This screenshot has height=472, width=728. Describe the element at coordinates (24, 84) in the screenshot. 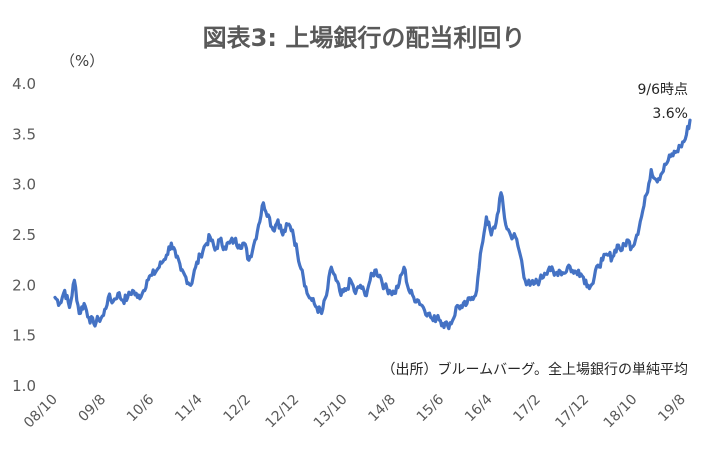

I see `y-tick-label: 4.0` at that location.